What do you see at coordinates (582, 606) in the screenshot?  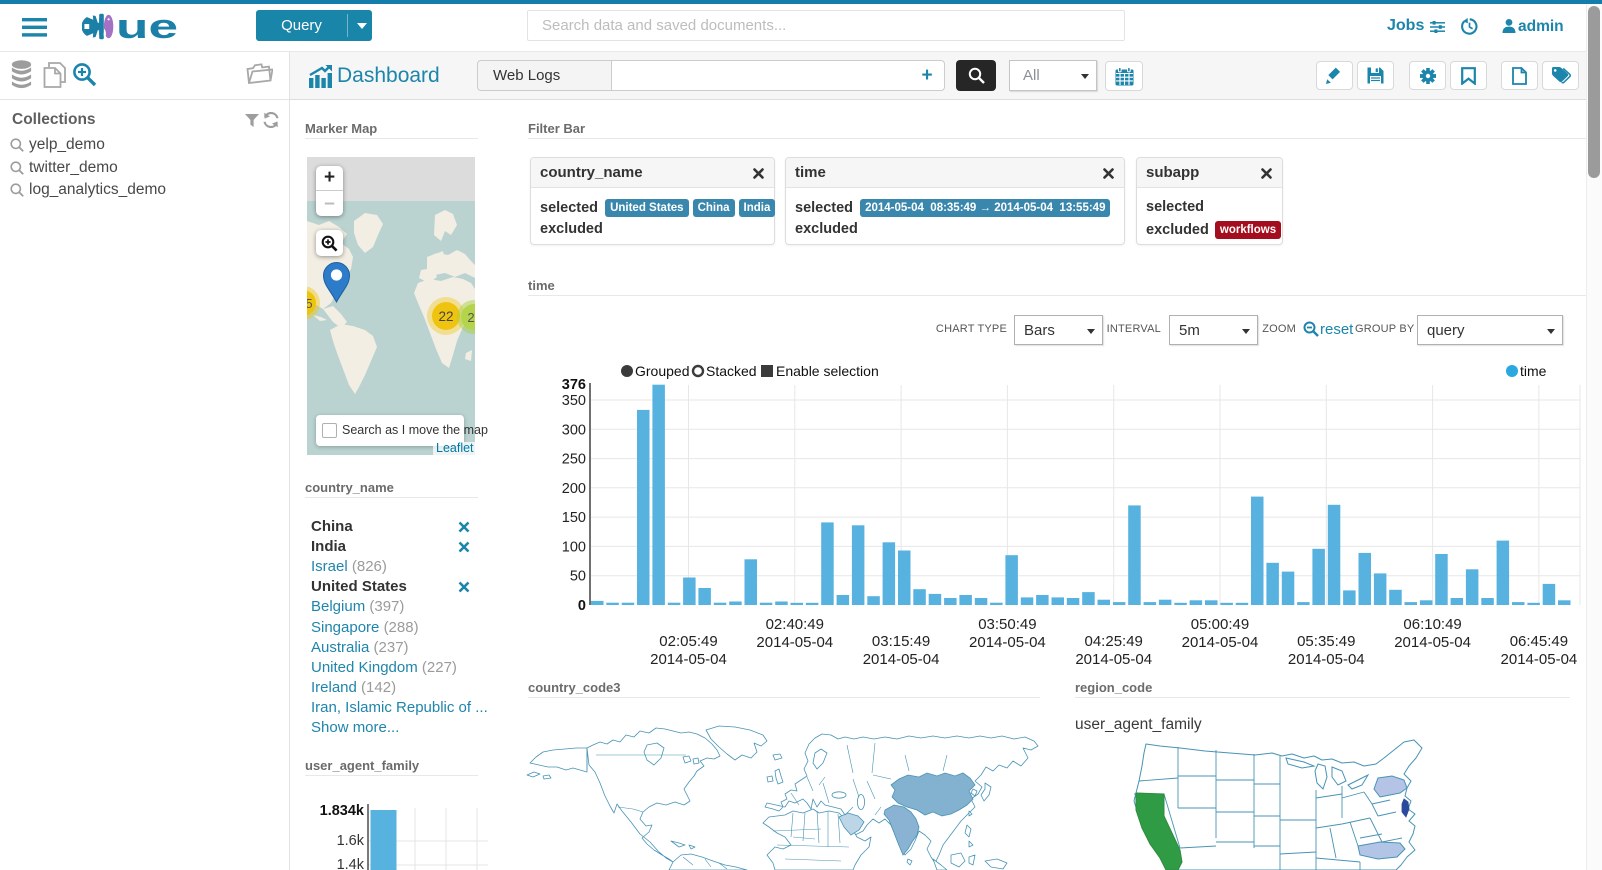 I see `svg-text: 0` at bounding box center [582, 606].